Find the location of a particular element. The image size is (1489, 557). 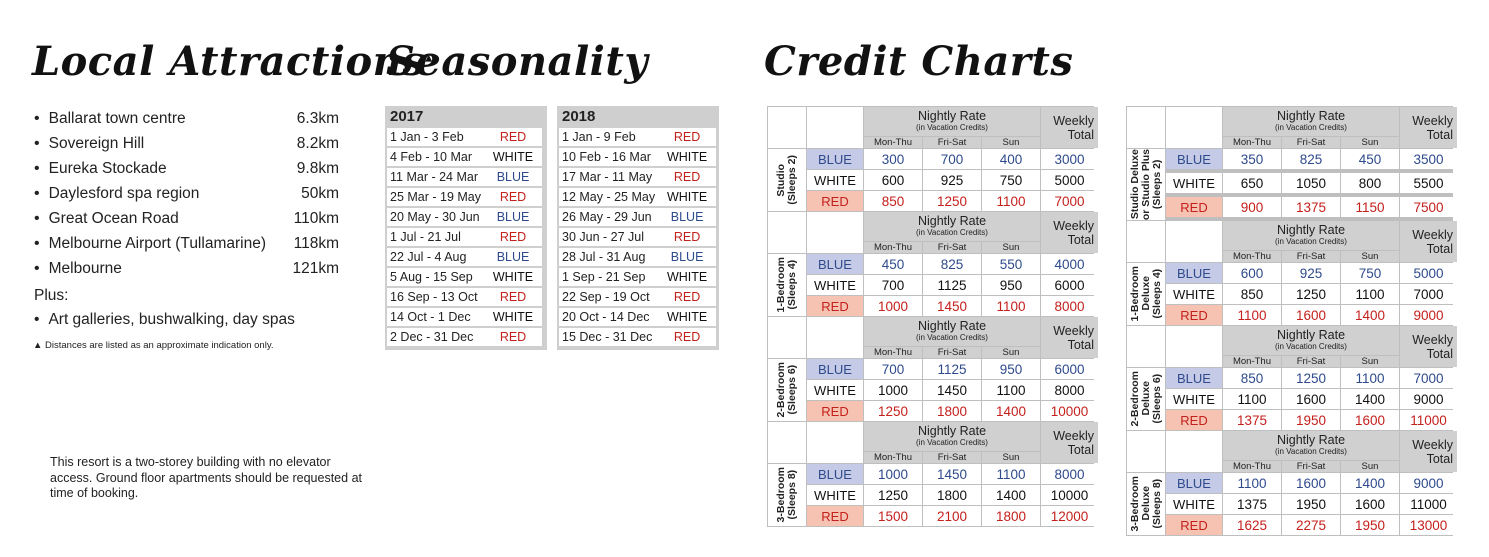

season-dates: 22 Jul - 4 Aug is located at coordinates (436, 257).